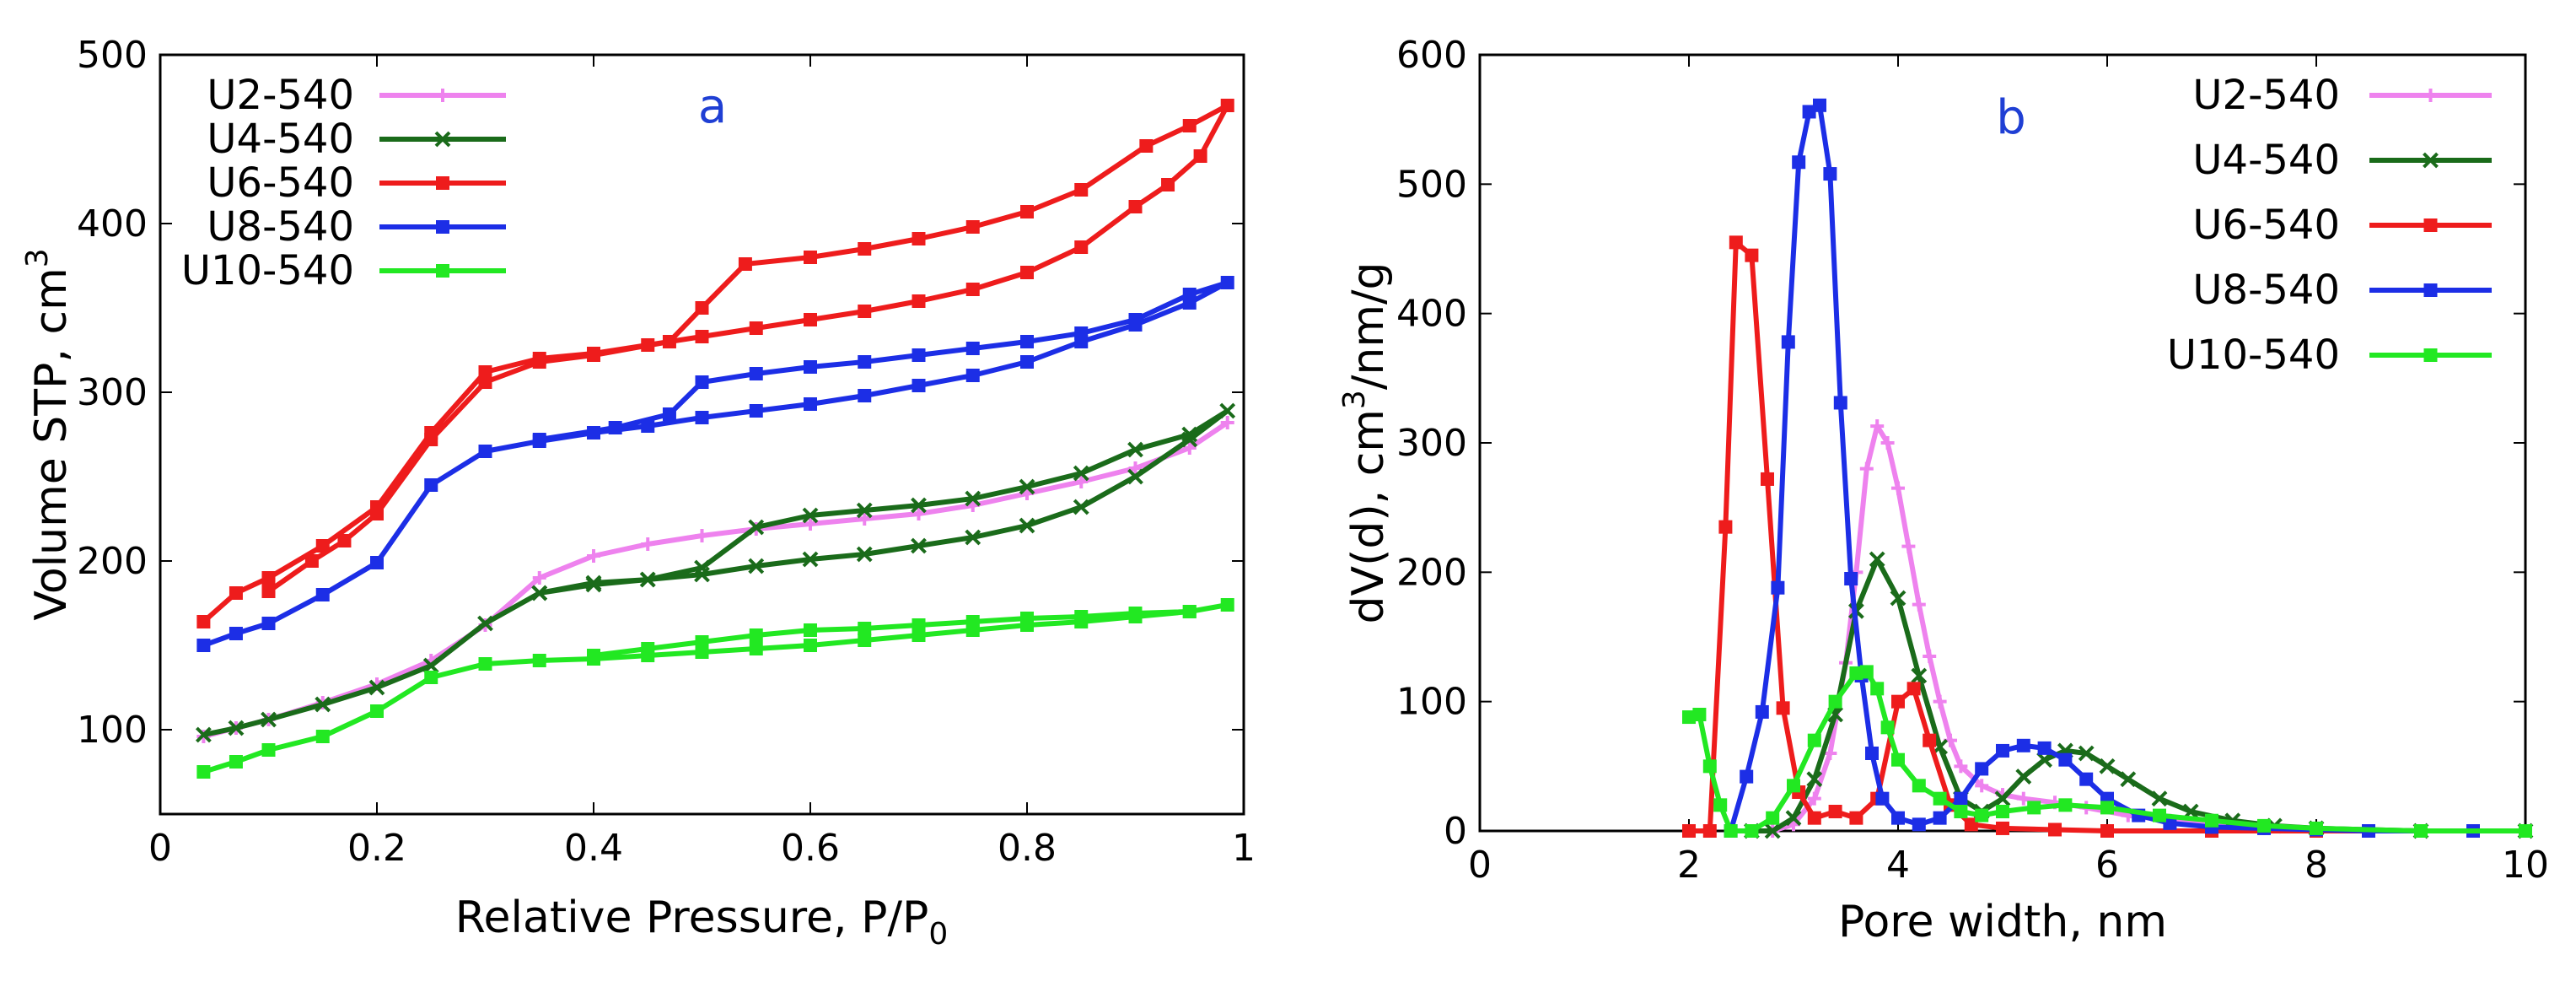 The width and height of the screenshot is (2576, 987). Describe the element at coordinates (938, 934) in the screenshot. I see `panel-a-x-axis-title-sub: 0` at that location.